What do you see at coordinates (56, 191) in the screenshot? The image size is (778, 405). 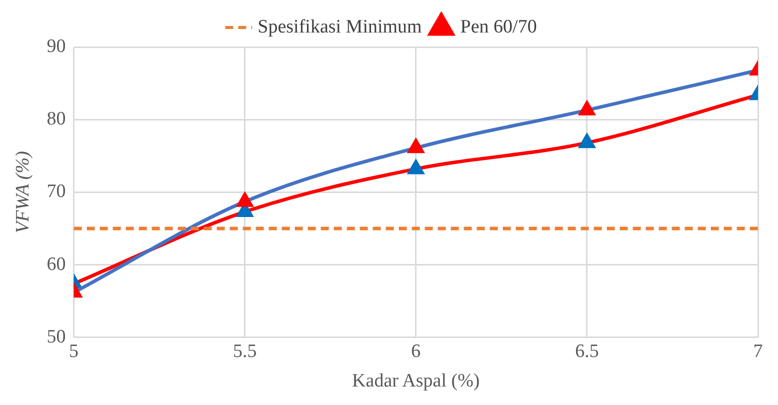 I see `y-tick-label: 70` at bounding box center [56, 191].